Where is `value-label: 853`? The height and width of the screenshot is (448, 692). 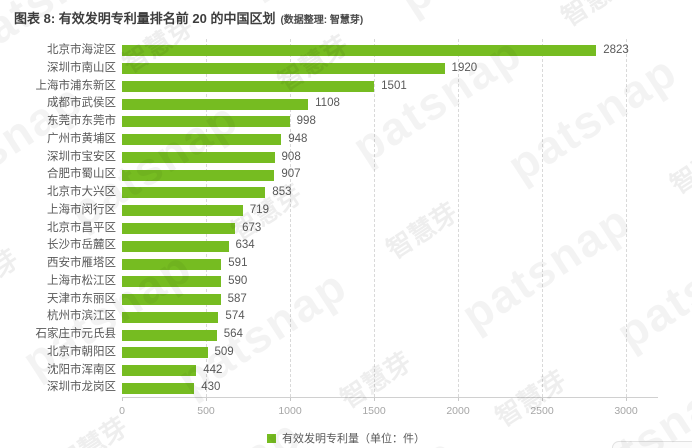
value-label: 853 is located at coordinates (282, 192).